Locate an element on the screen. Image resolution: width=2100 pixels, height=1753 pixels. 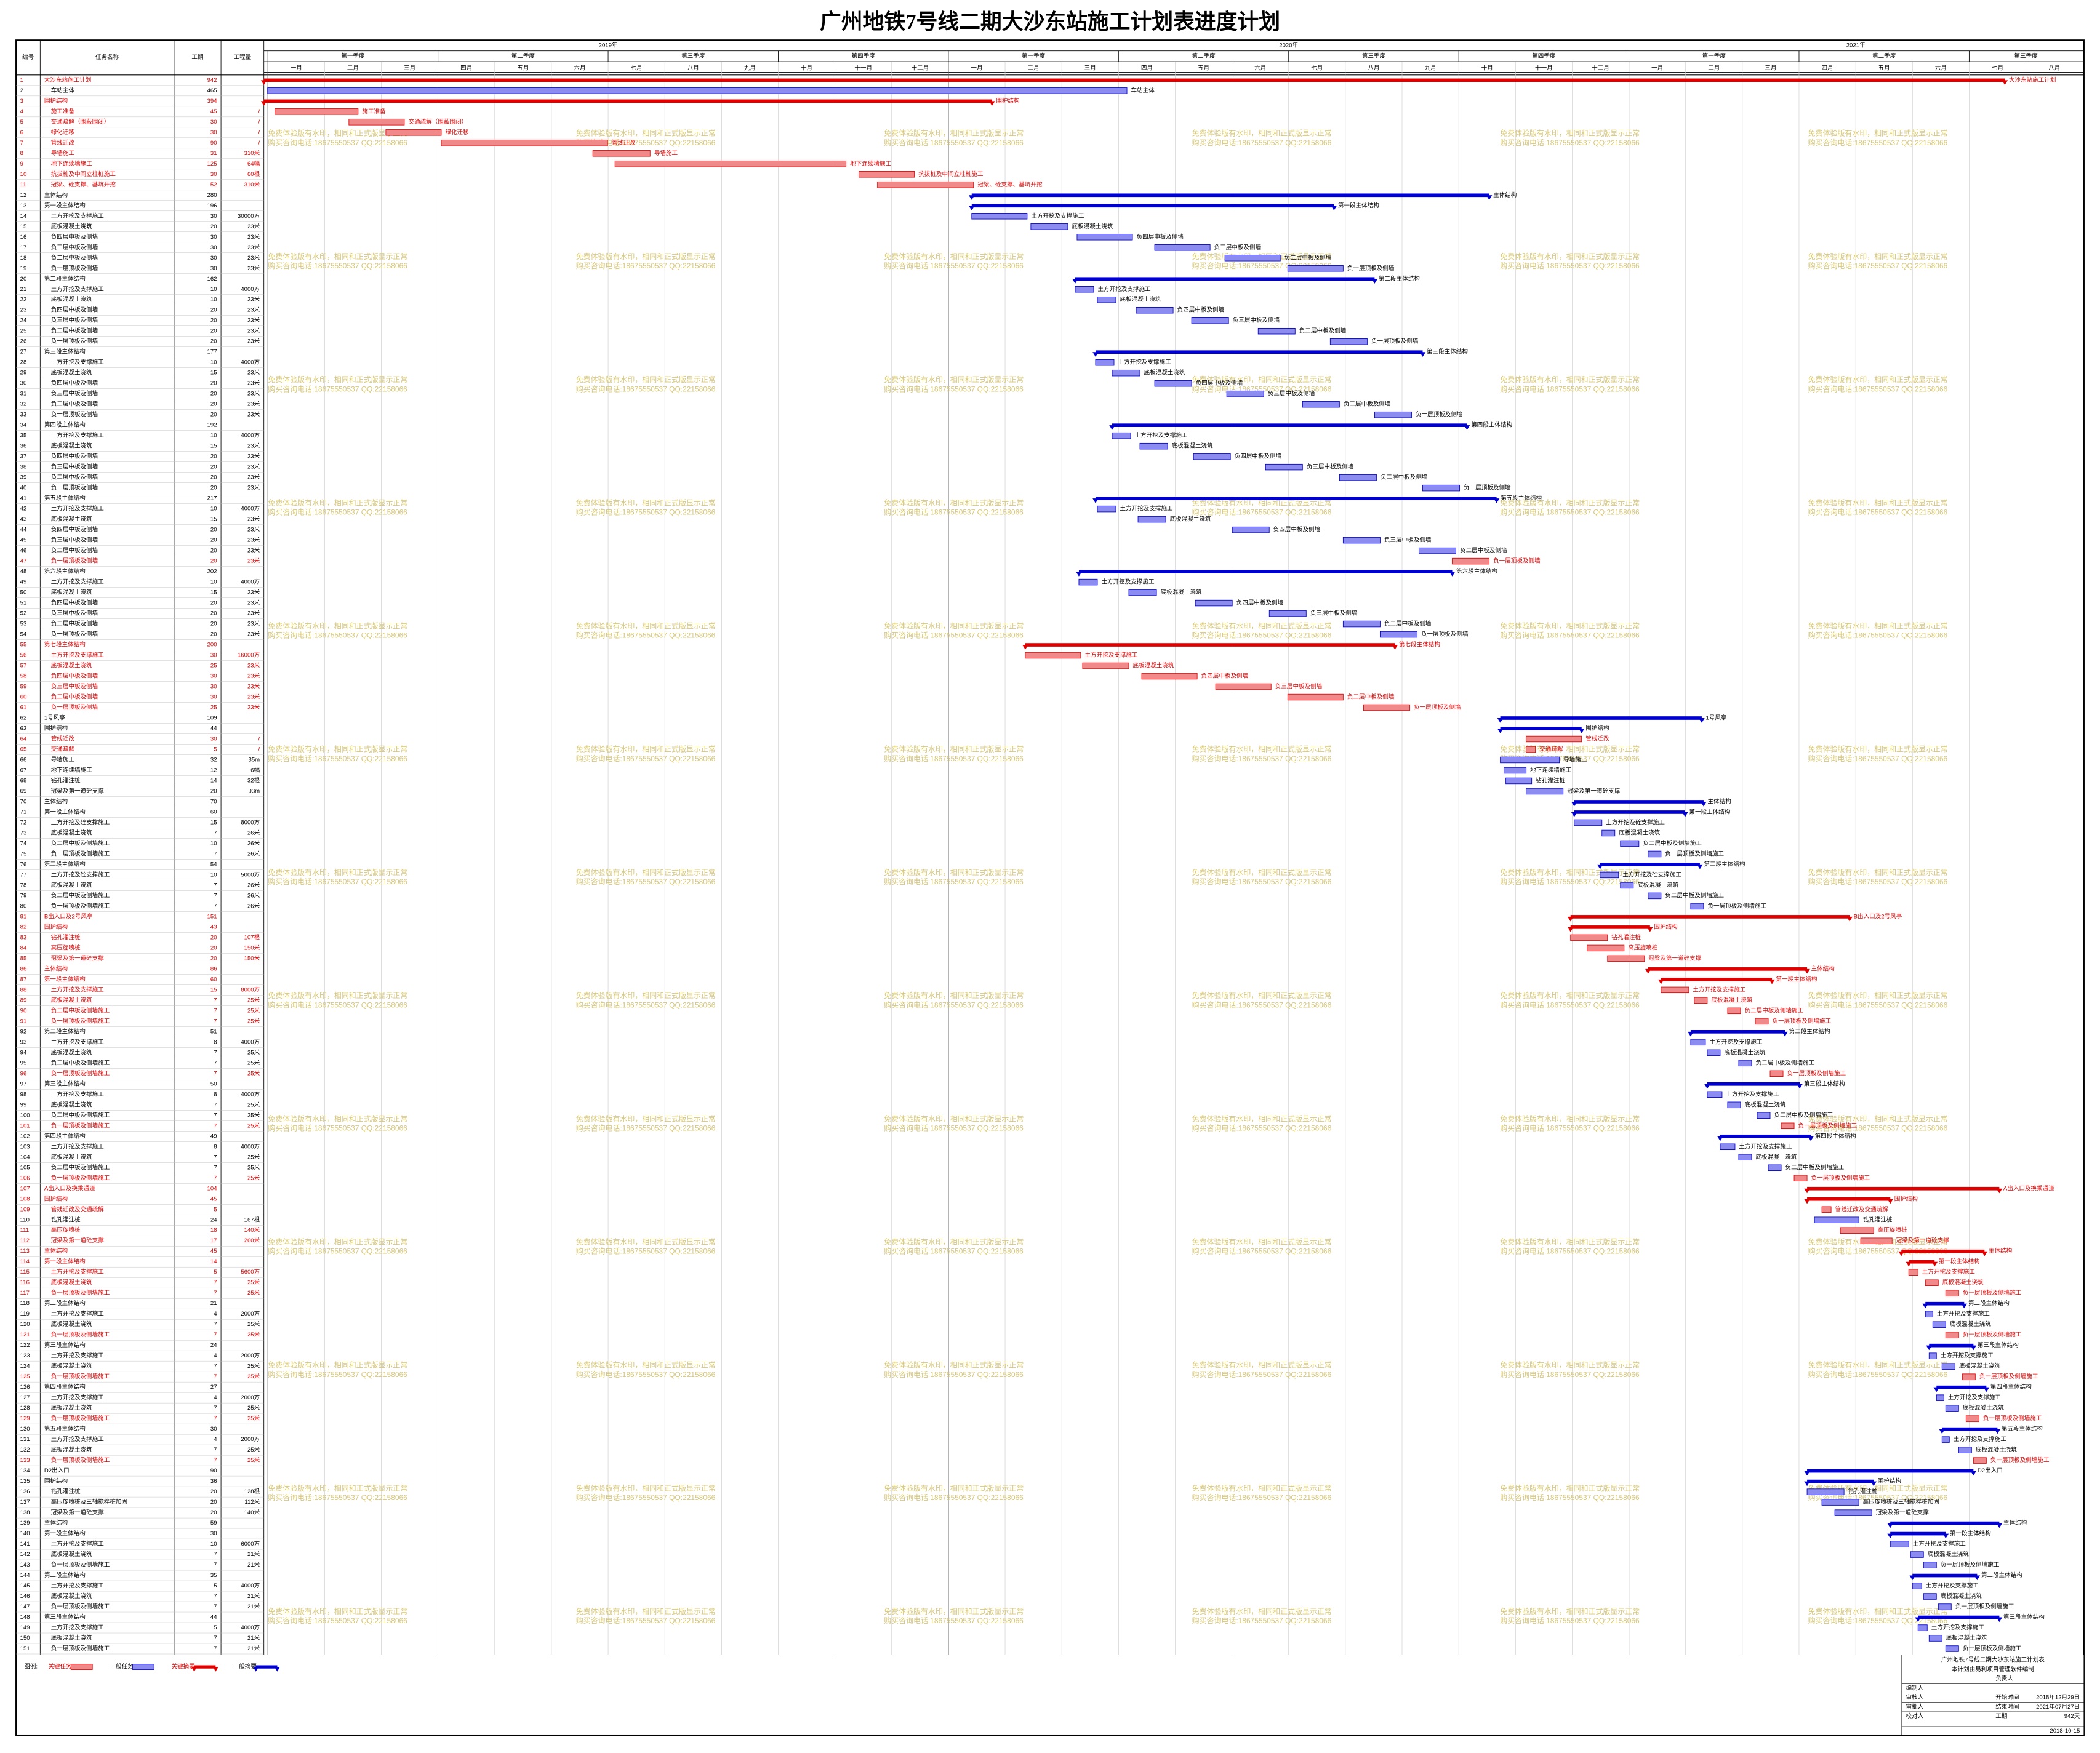
duration: 151 is located at coordinates (212, 916).